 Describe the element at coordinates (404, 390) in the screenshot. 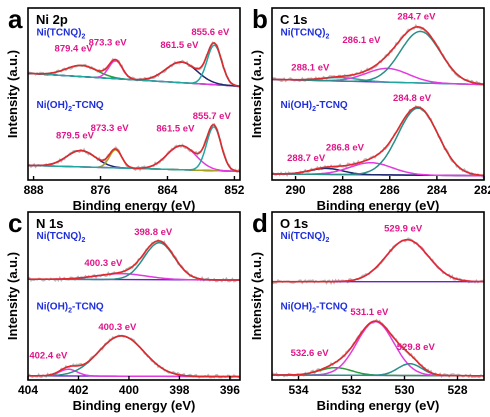

I see `x-tick-label: 530` at that location.